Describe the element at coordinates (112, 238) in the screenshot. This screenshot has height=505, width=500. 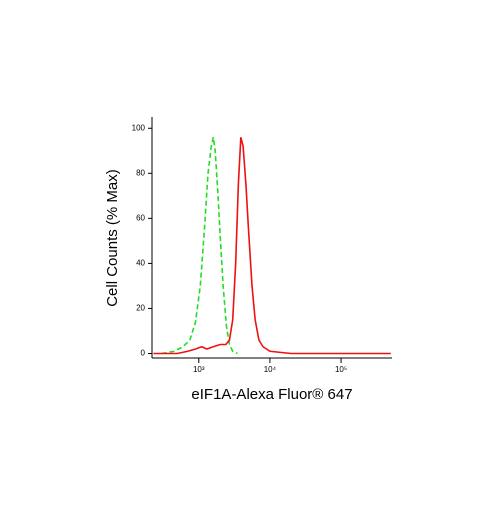
I see `y-axis-label: Cell Counts (% Max)` at that location.